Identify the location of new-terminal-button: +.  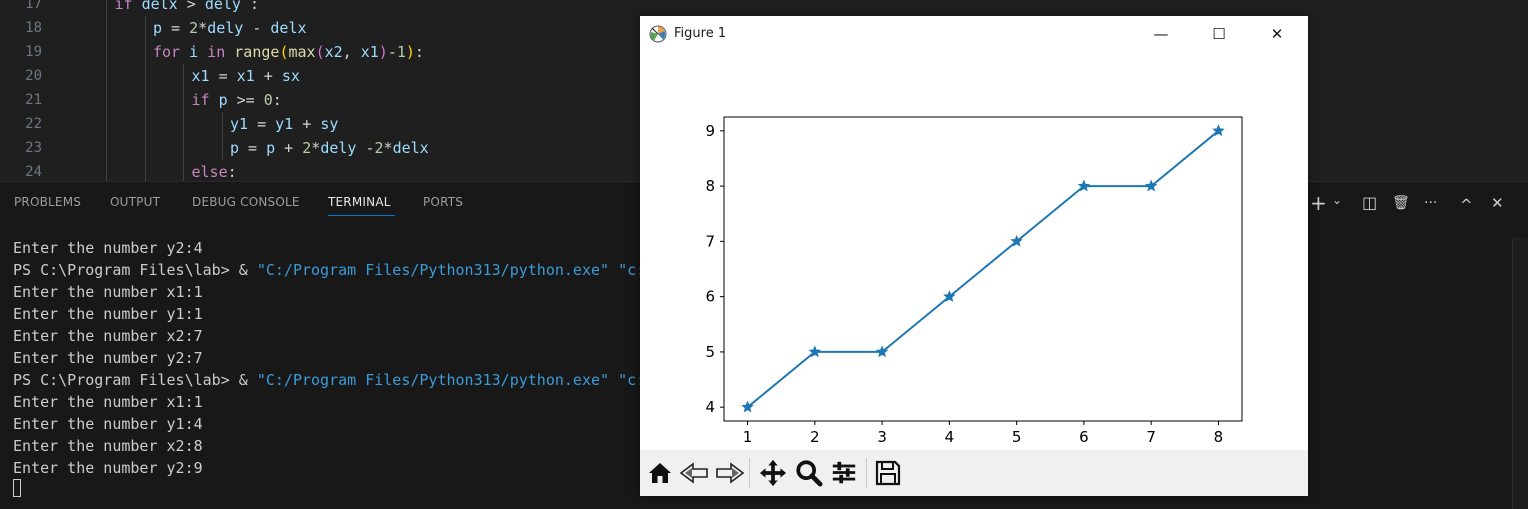
(1318, 203).